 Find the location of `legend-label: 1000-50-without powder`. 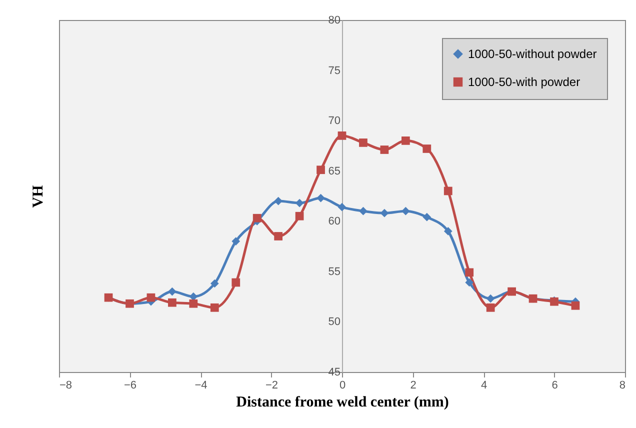

legend-label: 1000-50-without powder is located at coordinates (532, 54).